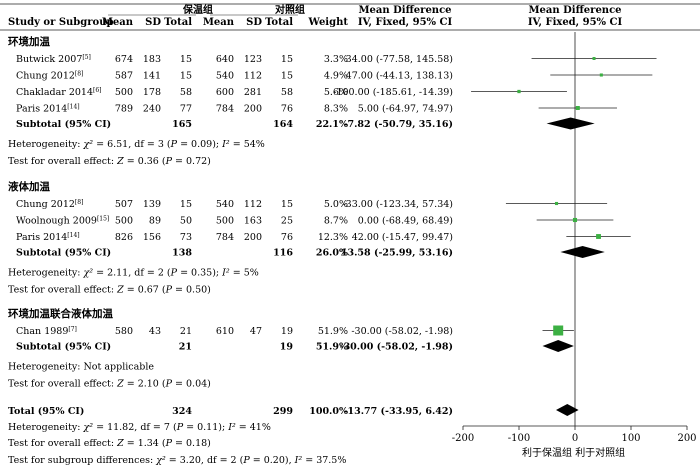  What do you see at coordinates (186, 221) in the screenshot?
I see `subgroup-2-study-2-exp-total: 50` at bounding box center [186, 221].